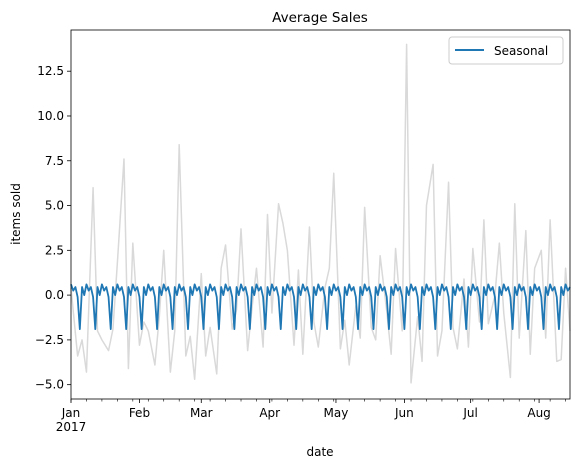  I want to click on legend-frame, so click(506, 50).